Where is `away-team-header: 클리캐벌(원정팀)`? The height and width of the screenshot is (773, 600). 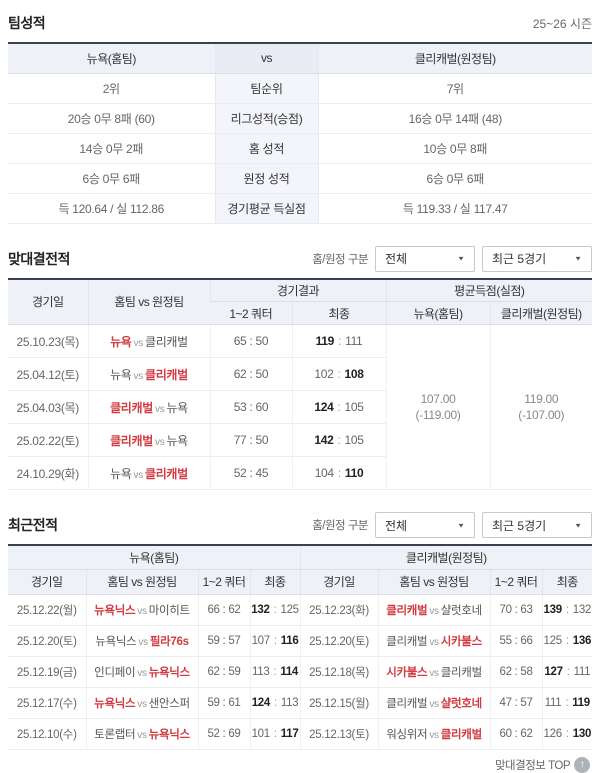
away-team-header: 클리캐벌(원정팀) is located at coordinates (455, 58).